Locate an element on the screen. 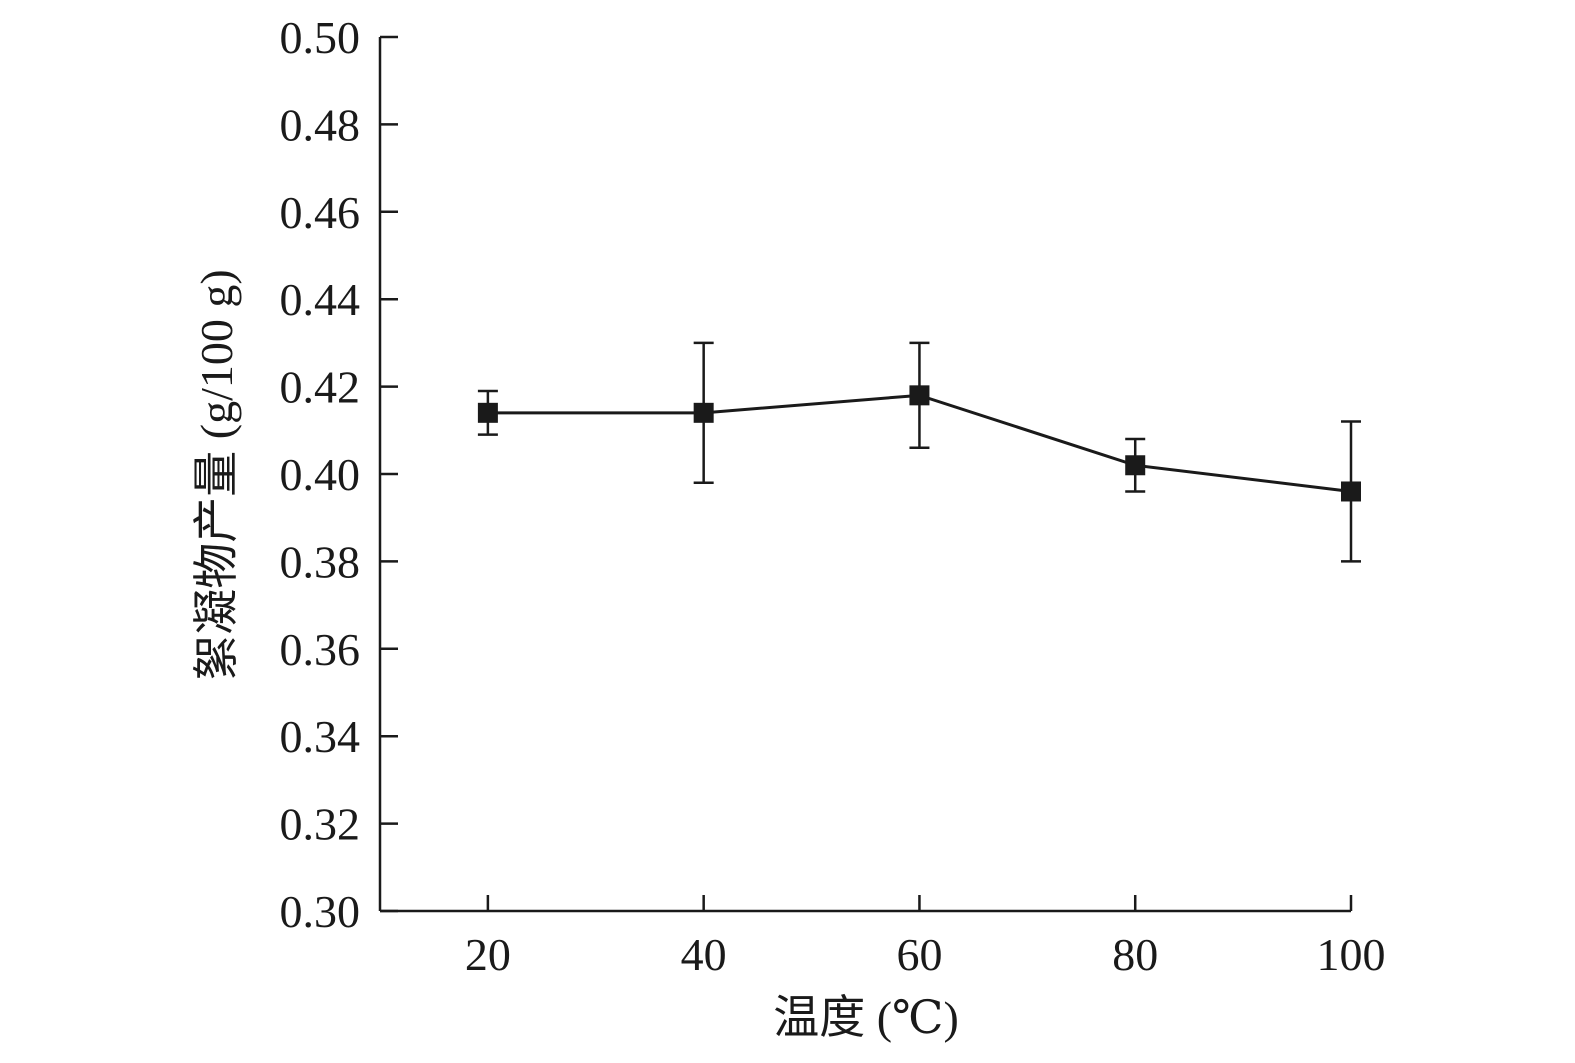 The height and width of the screenshot is (1063, 1575). y-axis-label: 絮凝物产量 (g/100 g) is located at coordinates (216, 474).